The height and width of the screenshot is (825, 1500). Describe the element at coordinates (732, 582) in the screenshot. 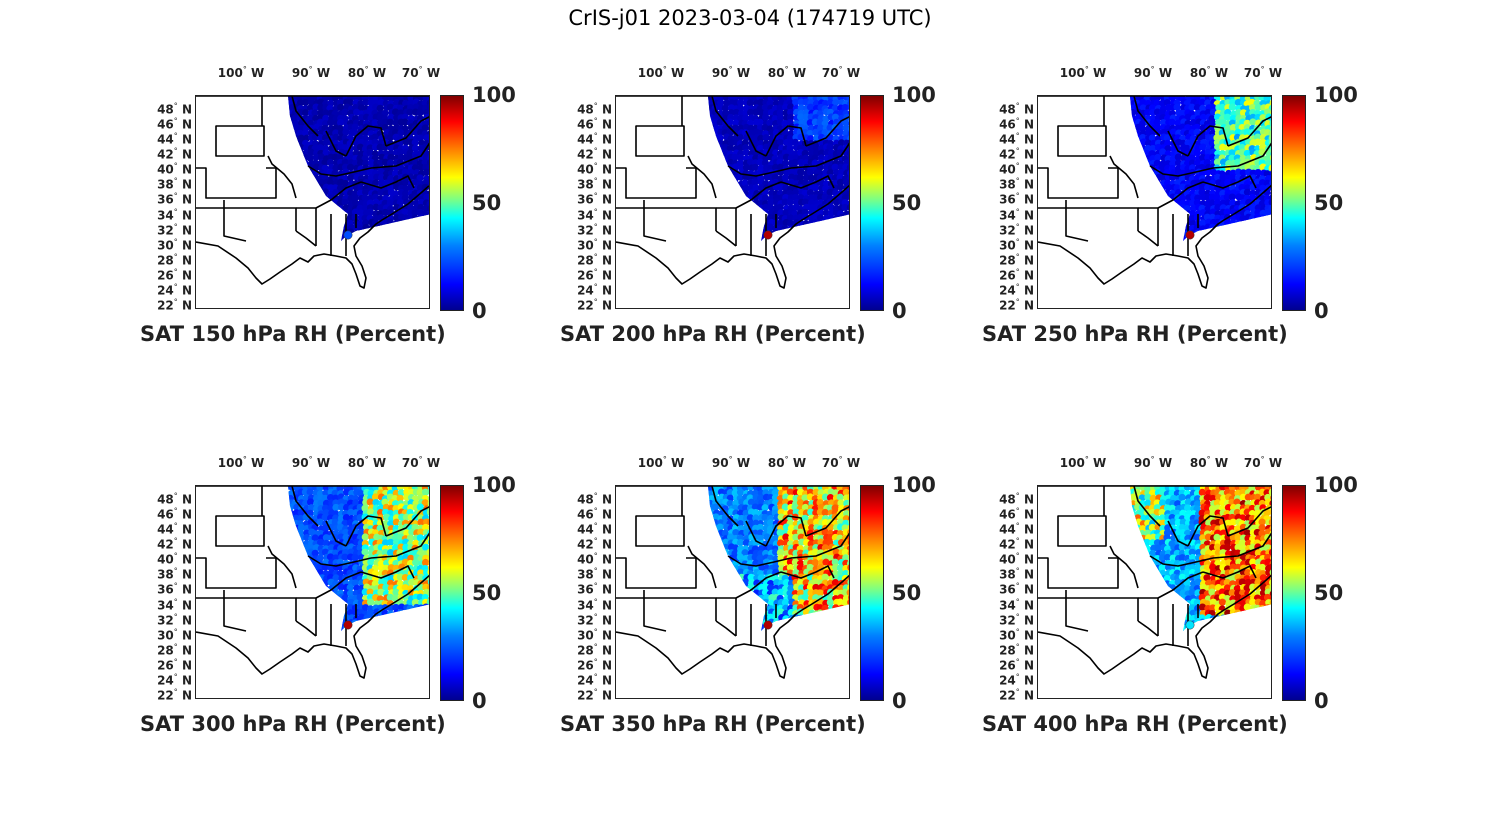

I see `map-svg` at that location.